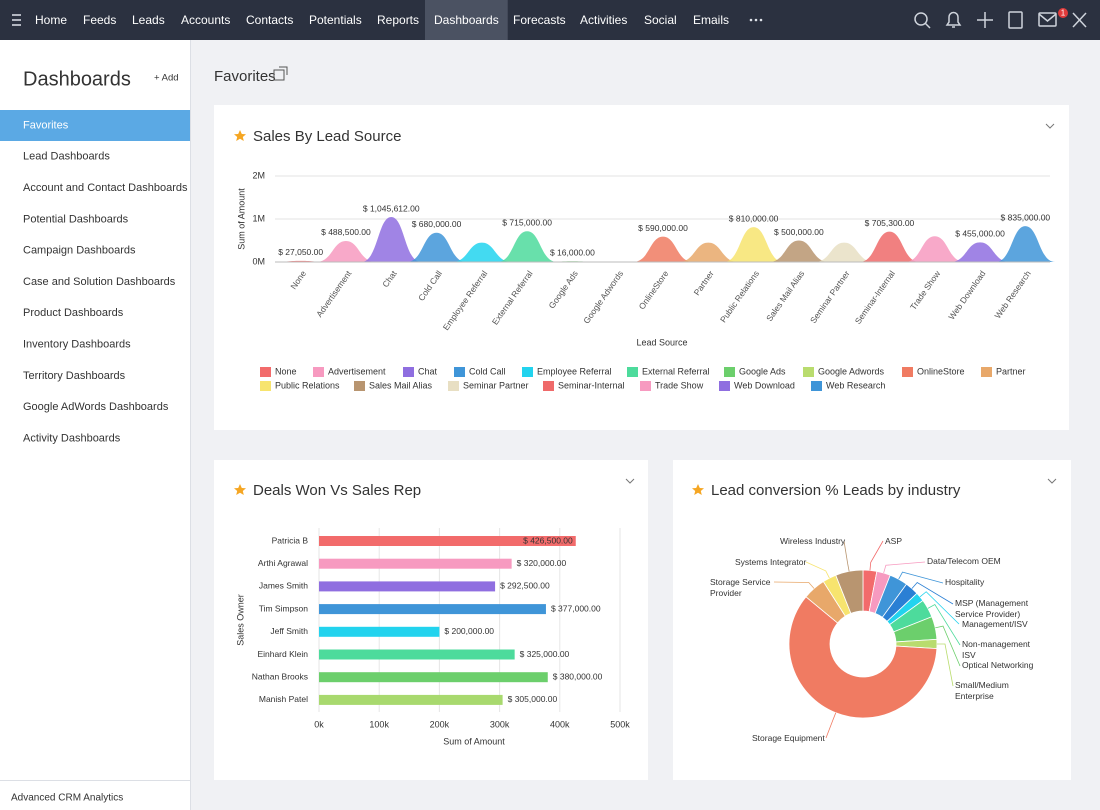 The width and height of the screenshot is (1100, 810). Describe the element at coordinates (16, 20) in the screenshot. I see `menu-icon` at that location.